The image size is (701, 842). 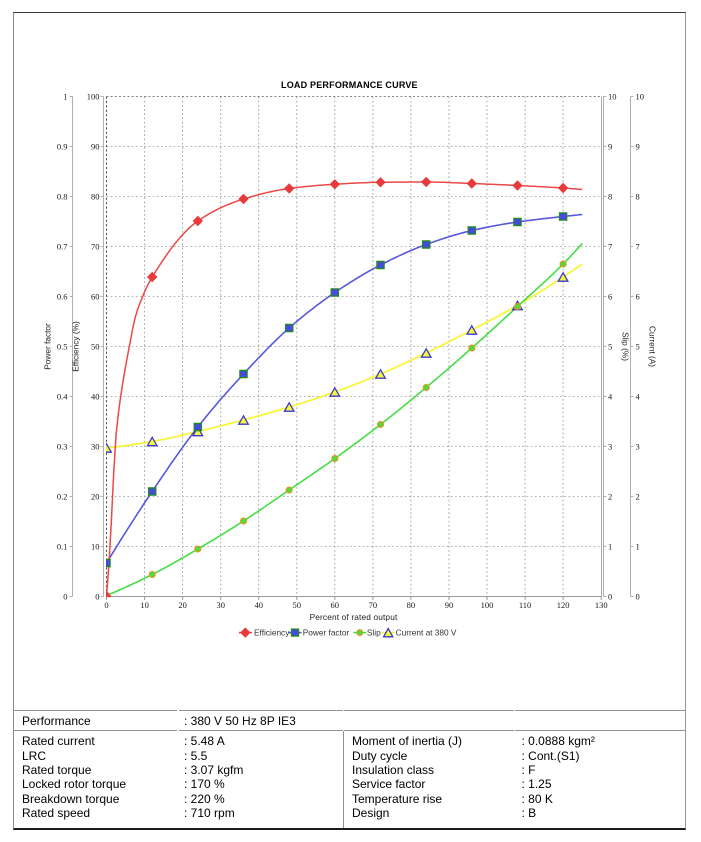 What do you see at coordinates (354, 617) in the screenshot?
I see `svg-text: Percent of rated output` at bounding box center [354, 617].